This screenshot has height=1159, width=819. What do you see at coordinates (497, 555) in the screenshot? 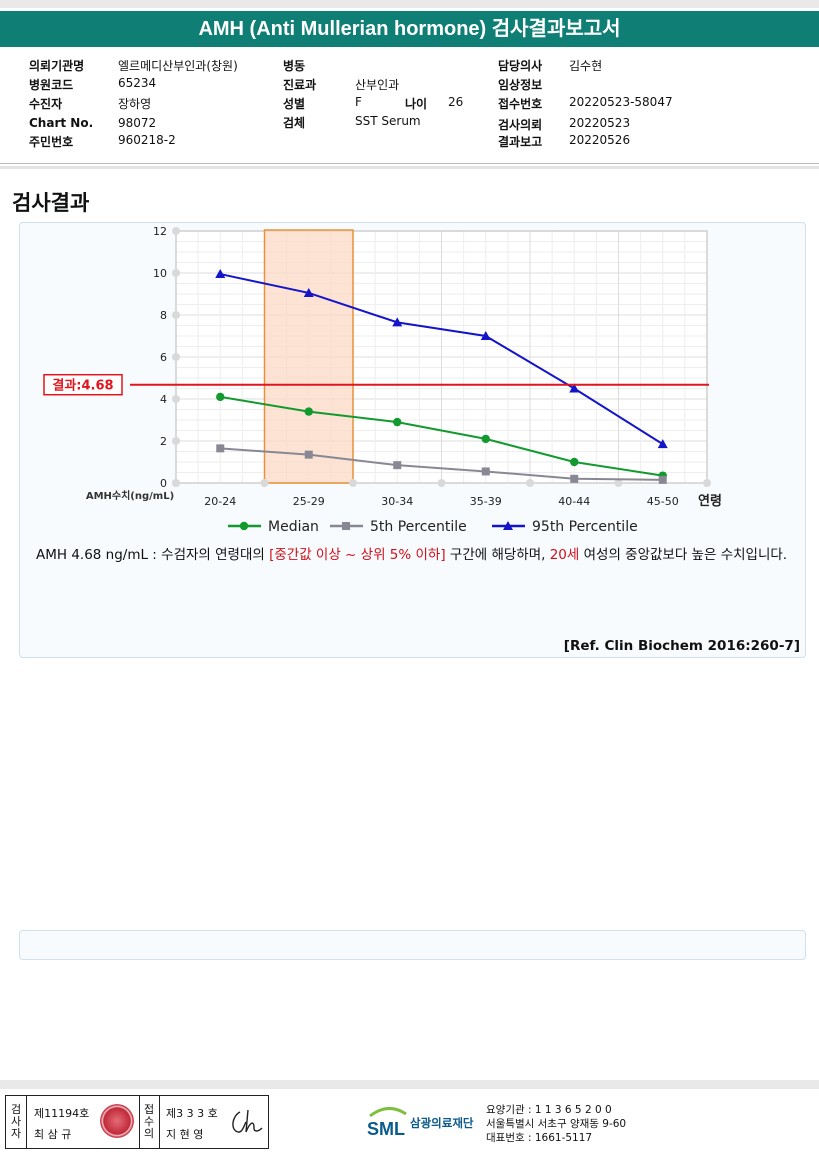
I see `description-text: 구간에 해당하며,` at bounding box center [497, 555].